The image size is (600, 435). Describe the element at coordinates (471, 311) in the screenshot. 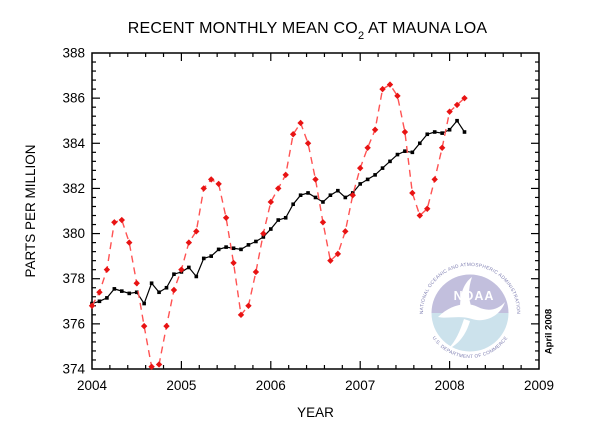

I see `noaa-logo-gull-wings` at that location.